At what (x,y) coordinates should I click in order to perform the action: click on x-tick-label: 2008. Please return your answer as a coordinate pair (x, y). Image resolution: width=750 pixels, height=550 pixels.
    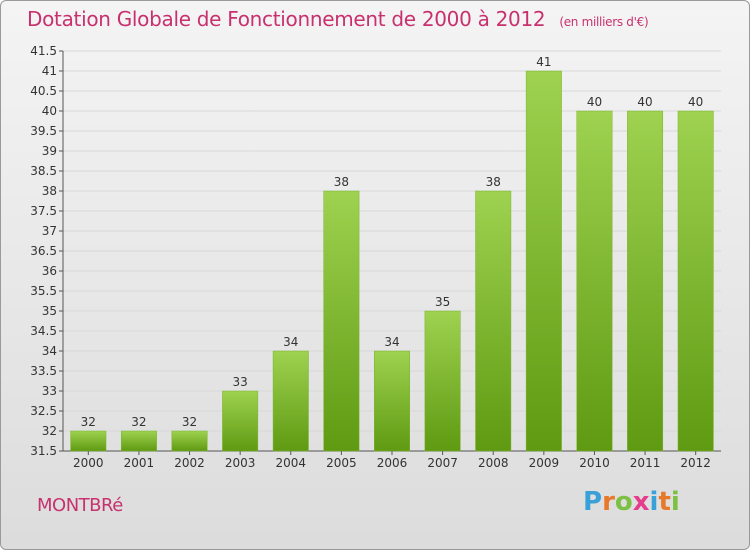
    Looking at the image, I should click on (493, 463).